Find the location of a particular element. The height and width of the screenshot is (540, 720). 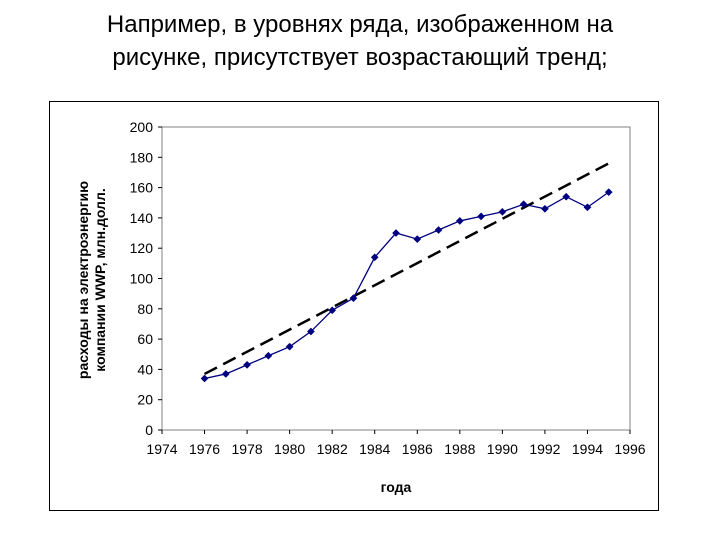

y-tick-label: 140 is located at coordinates (142, 218).